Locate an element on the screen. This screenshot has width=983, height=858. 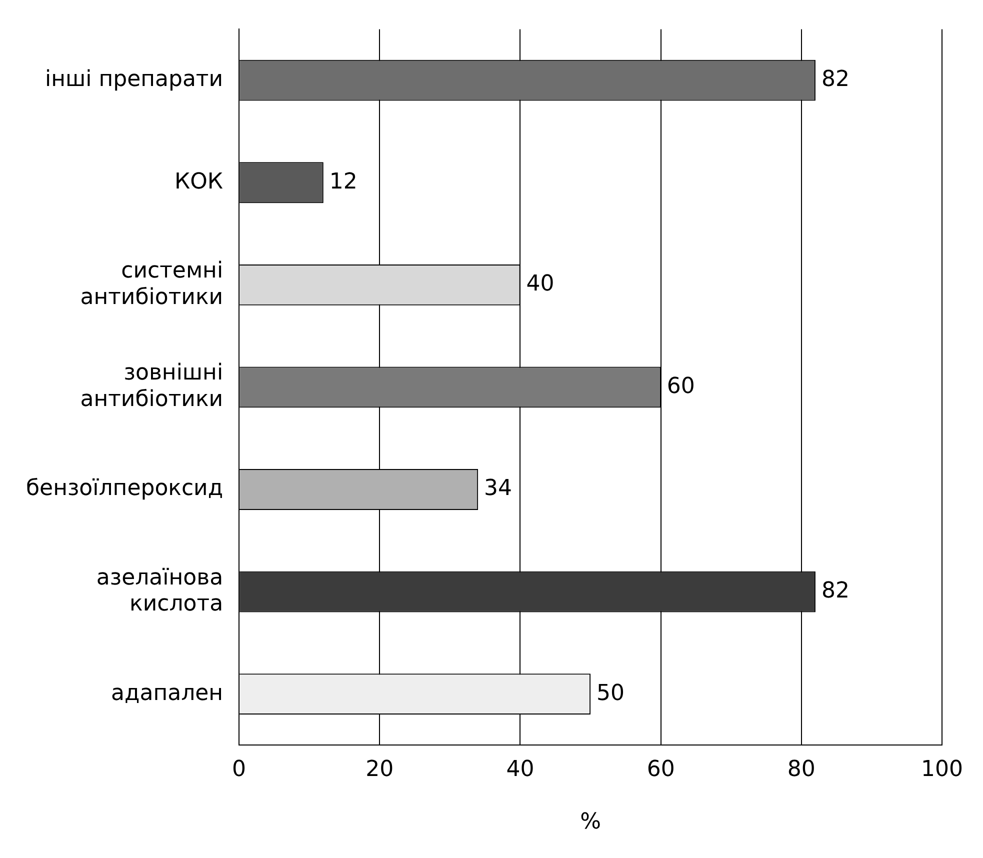
x-tick-label: 80 is located at coordinates (801, 769).